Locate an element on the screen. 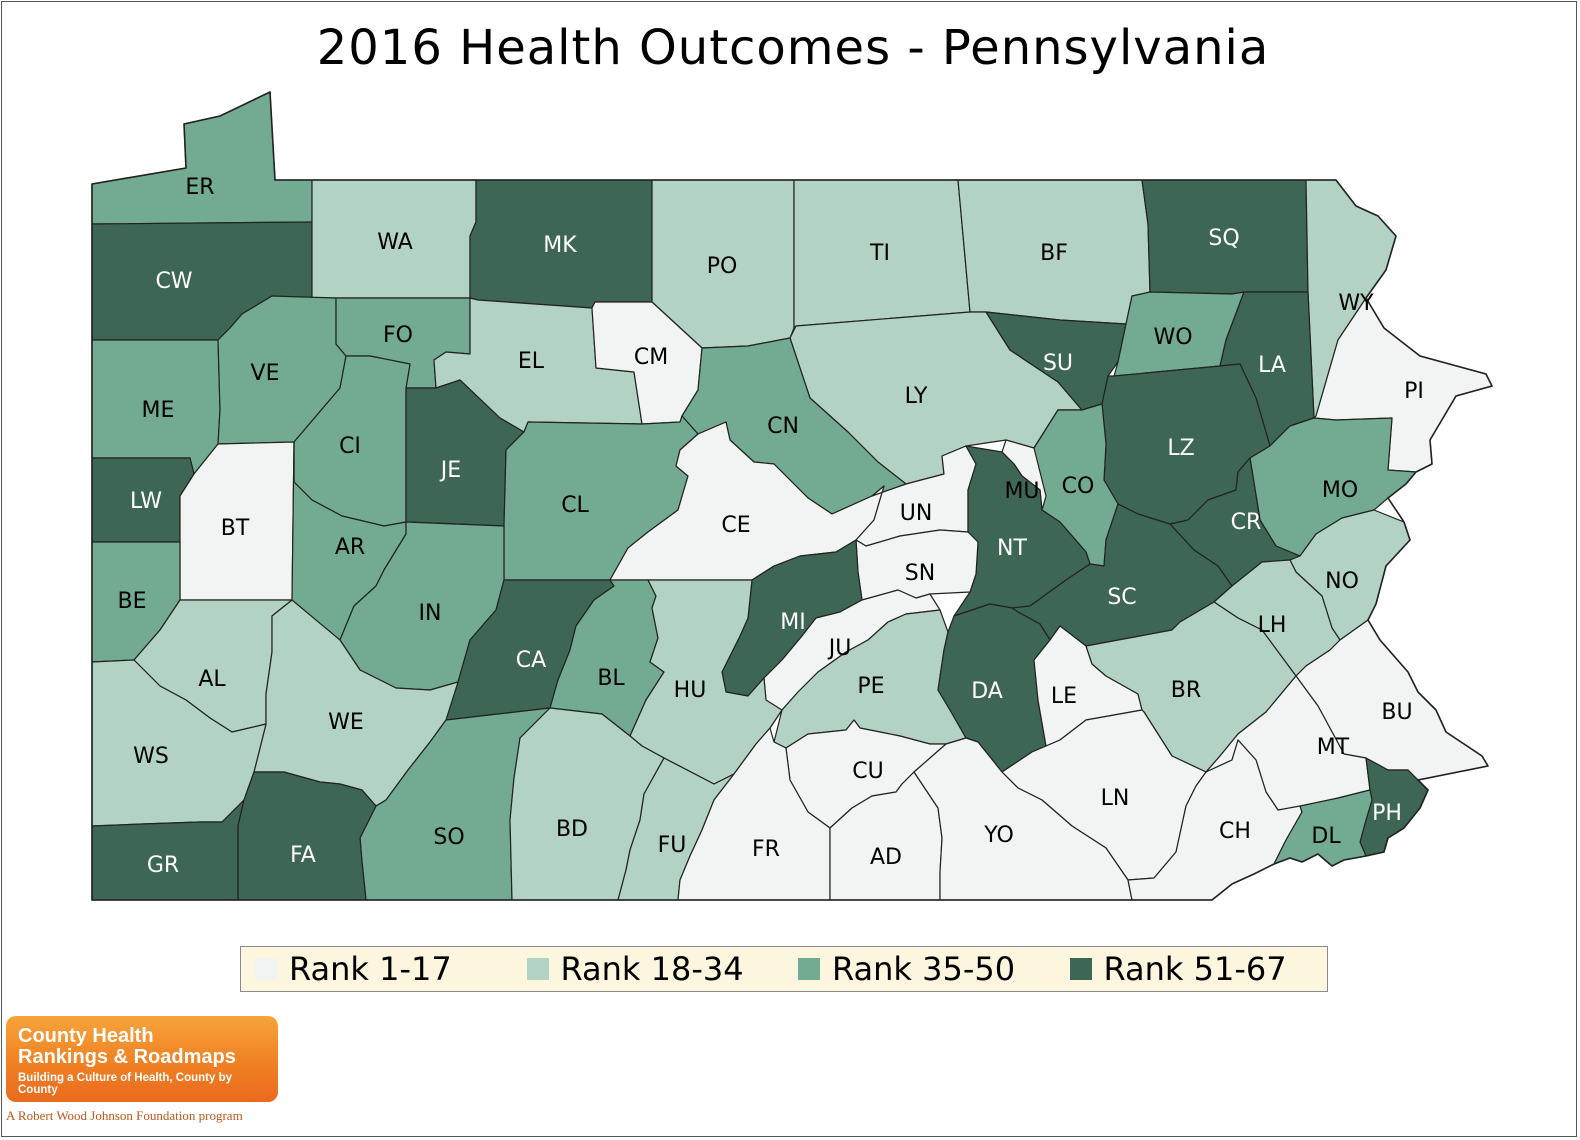 The width and height of the screenshot is (1580, 1140). county-label-cr: CR is located at coordinates (1246, 522).